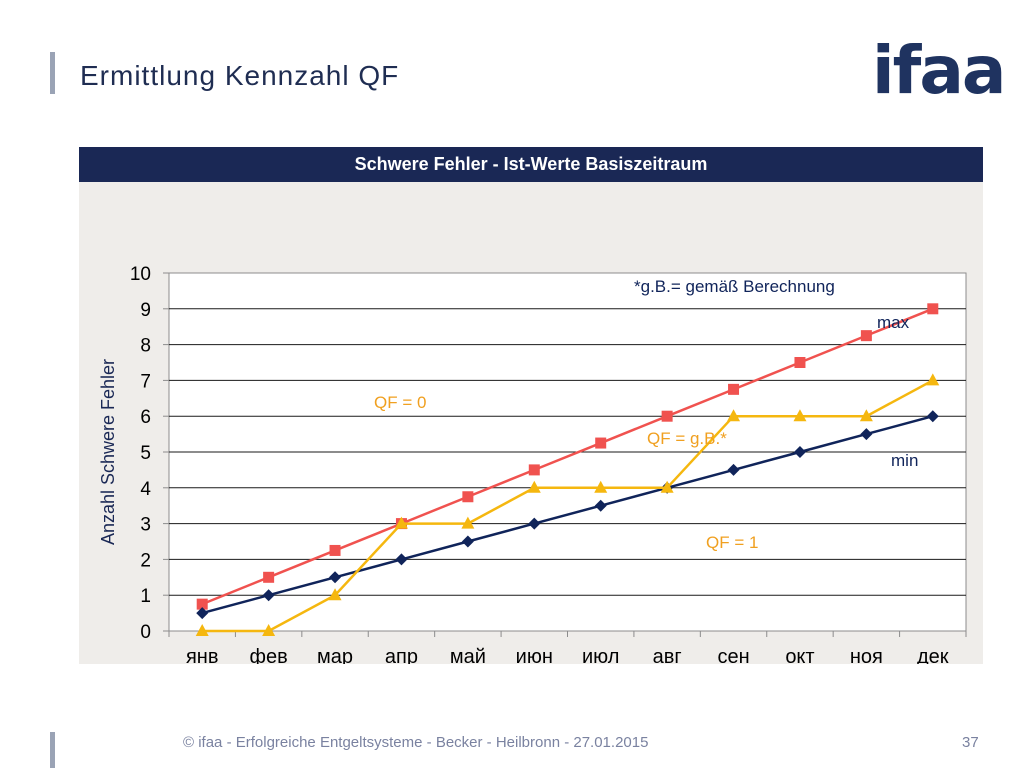 This screenshot has width=1024, height=768. Describe the element at coordinates (600, 655) in the screenshot. I see `x-tick-label: июл` at that location.